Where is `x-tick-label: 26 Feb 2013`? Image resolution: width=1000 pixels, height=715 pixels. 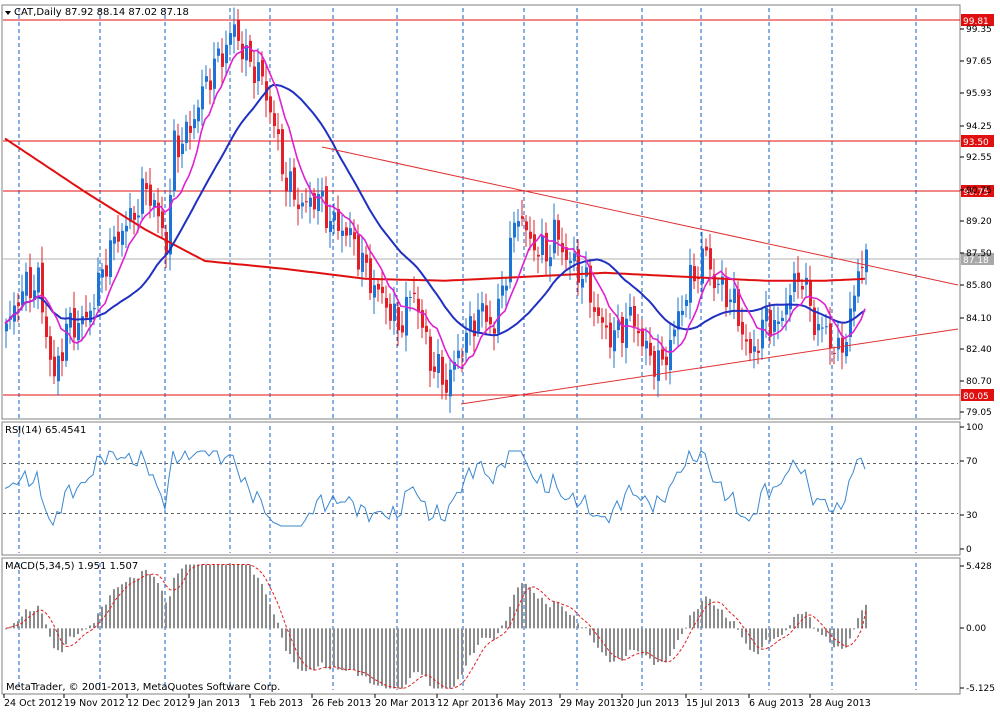
x-tick-label: 26 Feb 2013 is located at coordinates (341, 703).